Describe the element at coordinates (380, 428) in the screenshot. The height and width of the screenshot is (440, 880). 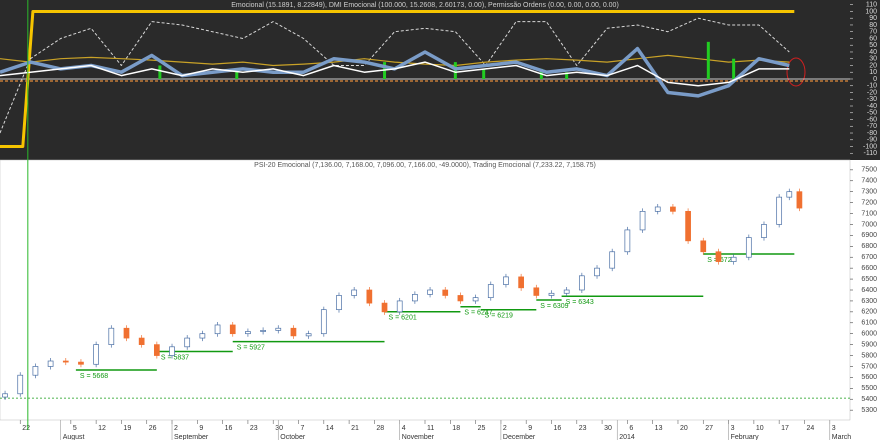
I see `x-tick-label: 28` at that location.